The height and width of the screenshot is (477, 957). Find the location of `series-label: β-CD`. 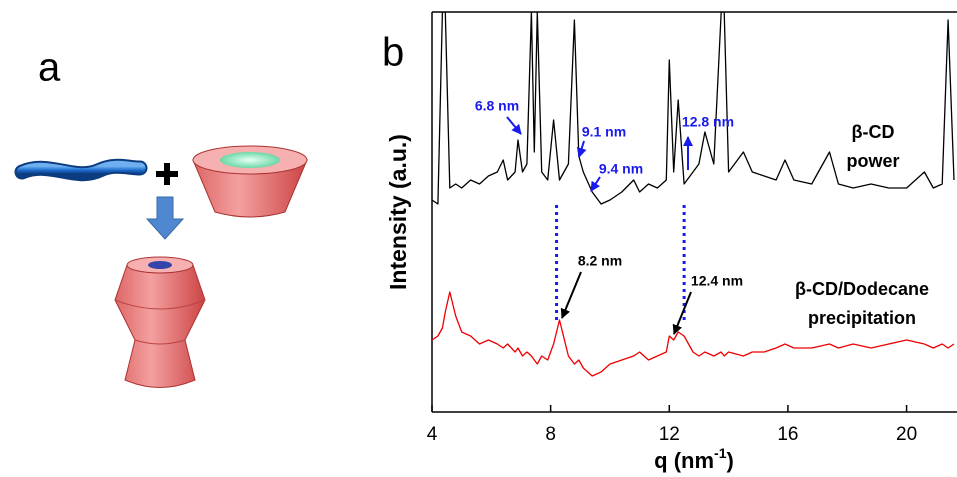

series-label: β-CD is located at coordinates (873, 132).